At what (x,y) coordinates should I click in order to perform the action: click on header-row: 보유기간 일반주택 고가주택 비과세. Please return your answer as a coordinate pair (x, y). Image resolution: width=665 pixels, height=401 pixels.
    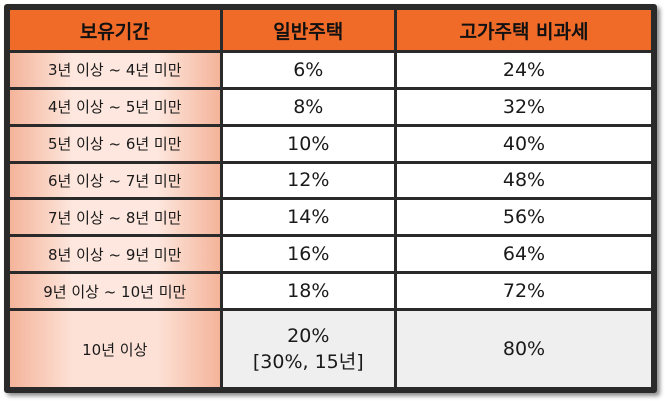
    Looking at the image, I should click on (330, 30).